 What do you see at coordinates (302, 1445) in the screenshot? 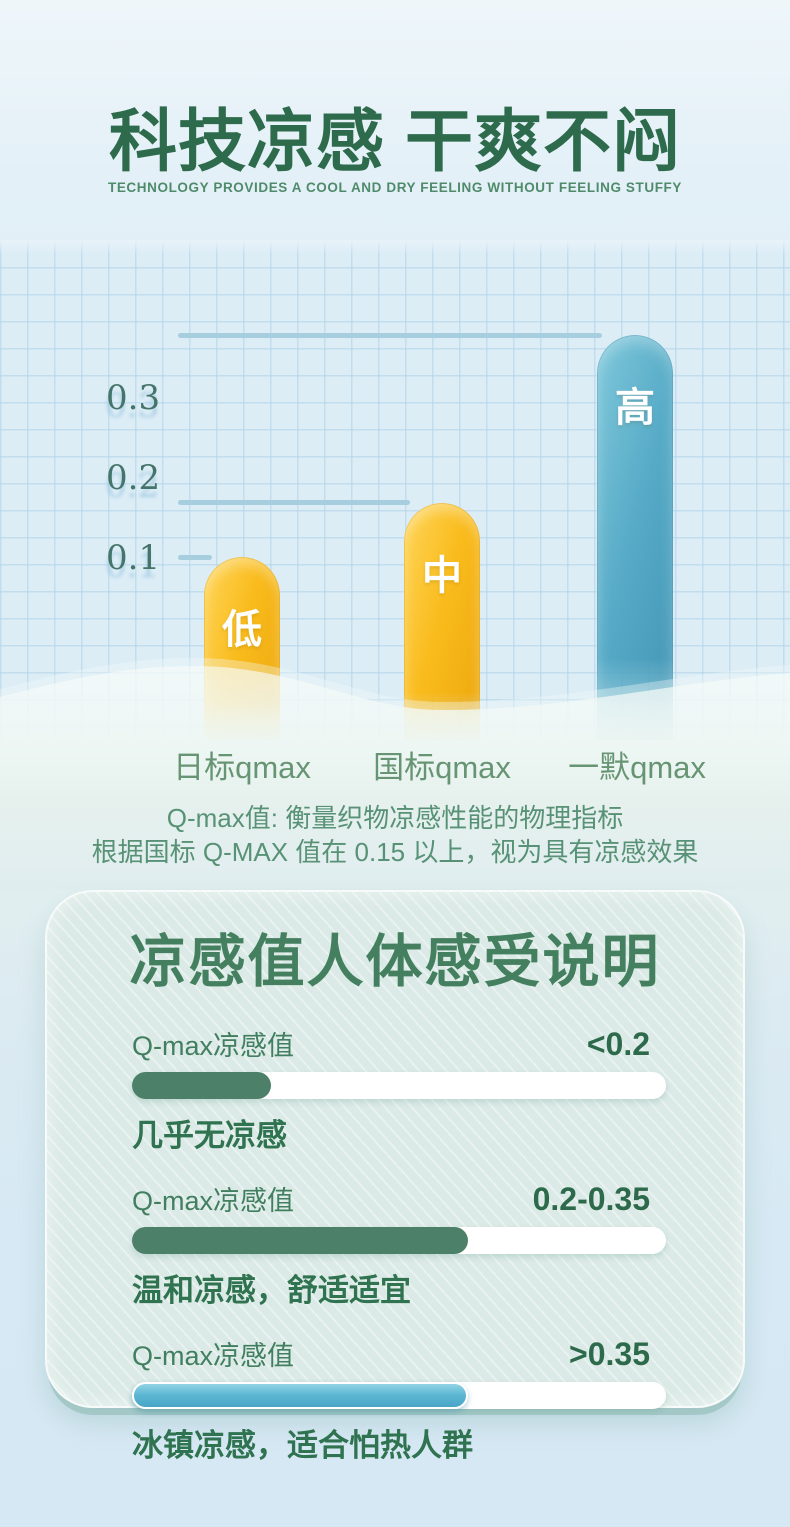
I see `row-description: 冰镇凉感，适合怕热人群` at bounding box center [302, 1445].